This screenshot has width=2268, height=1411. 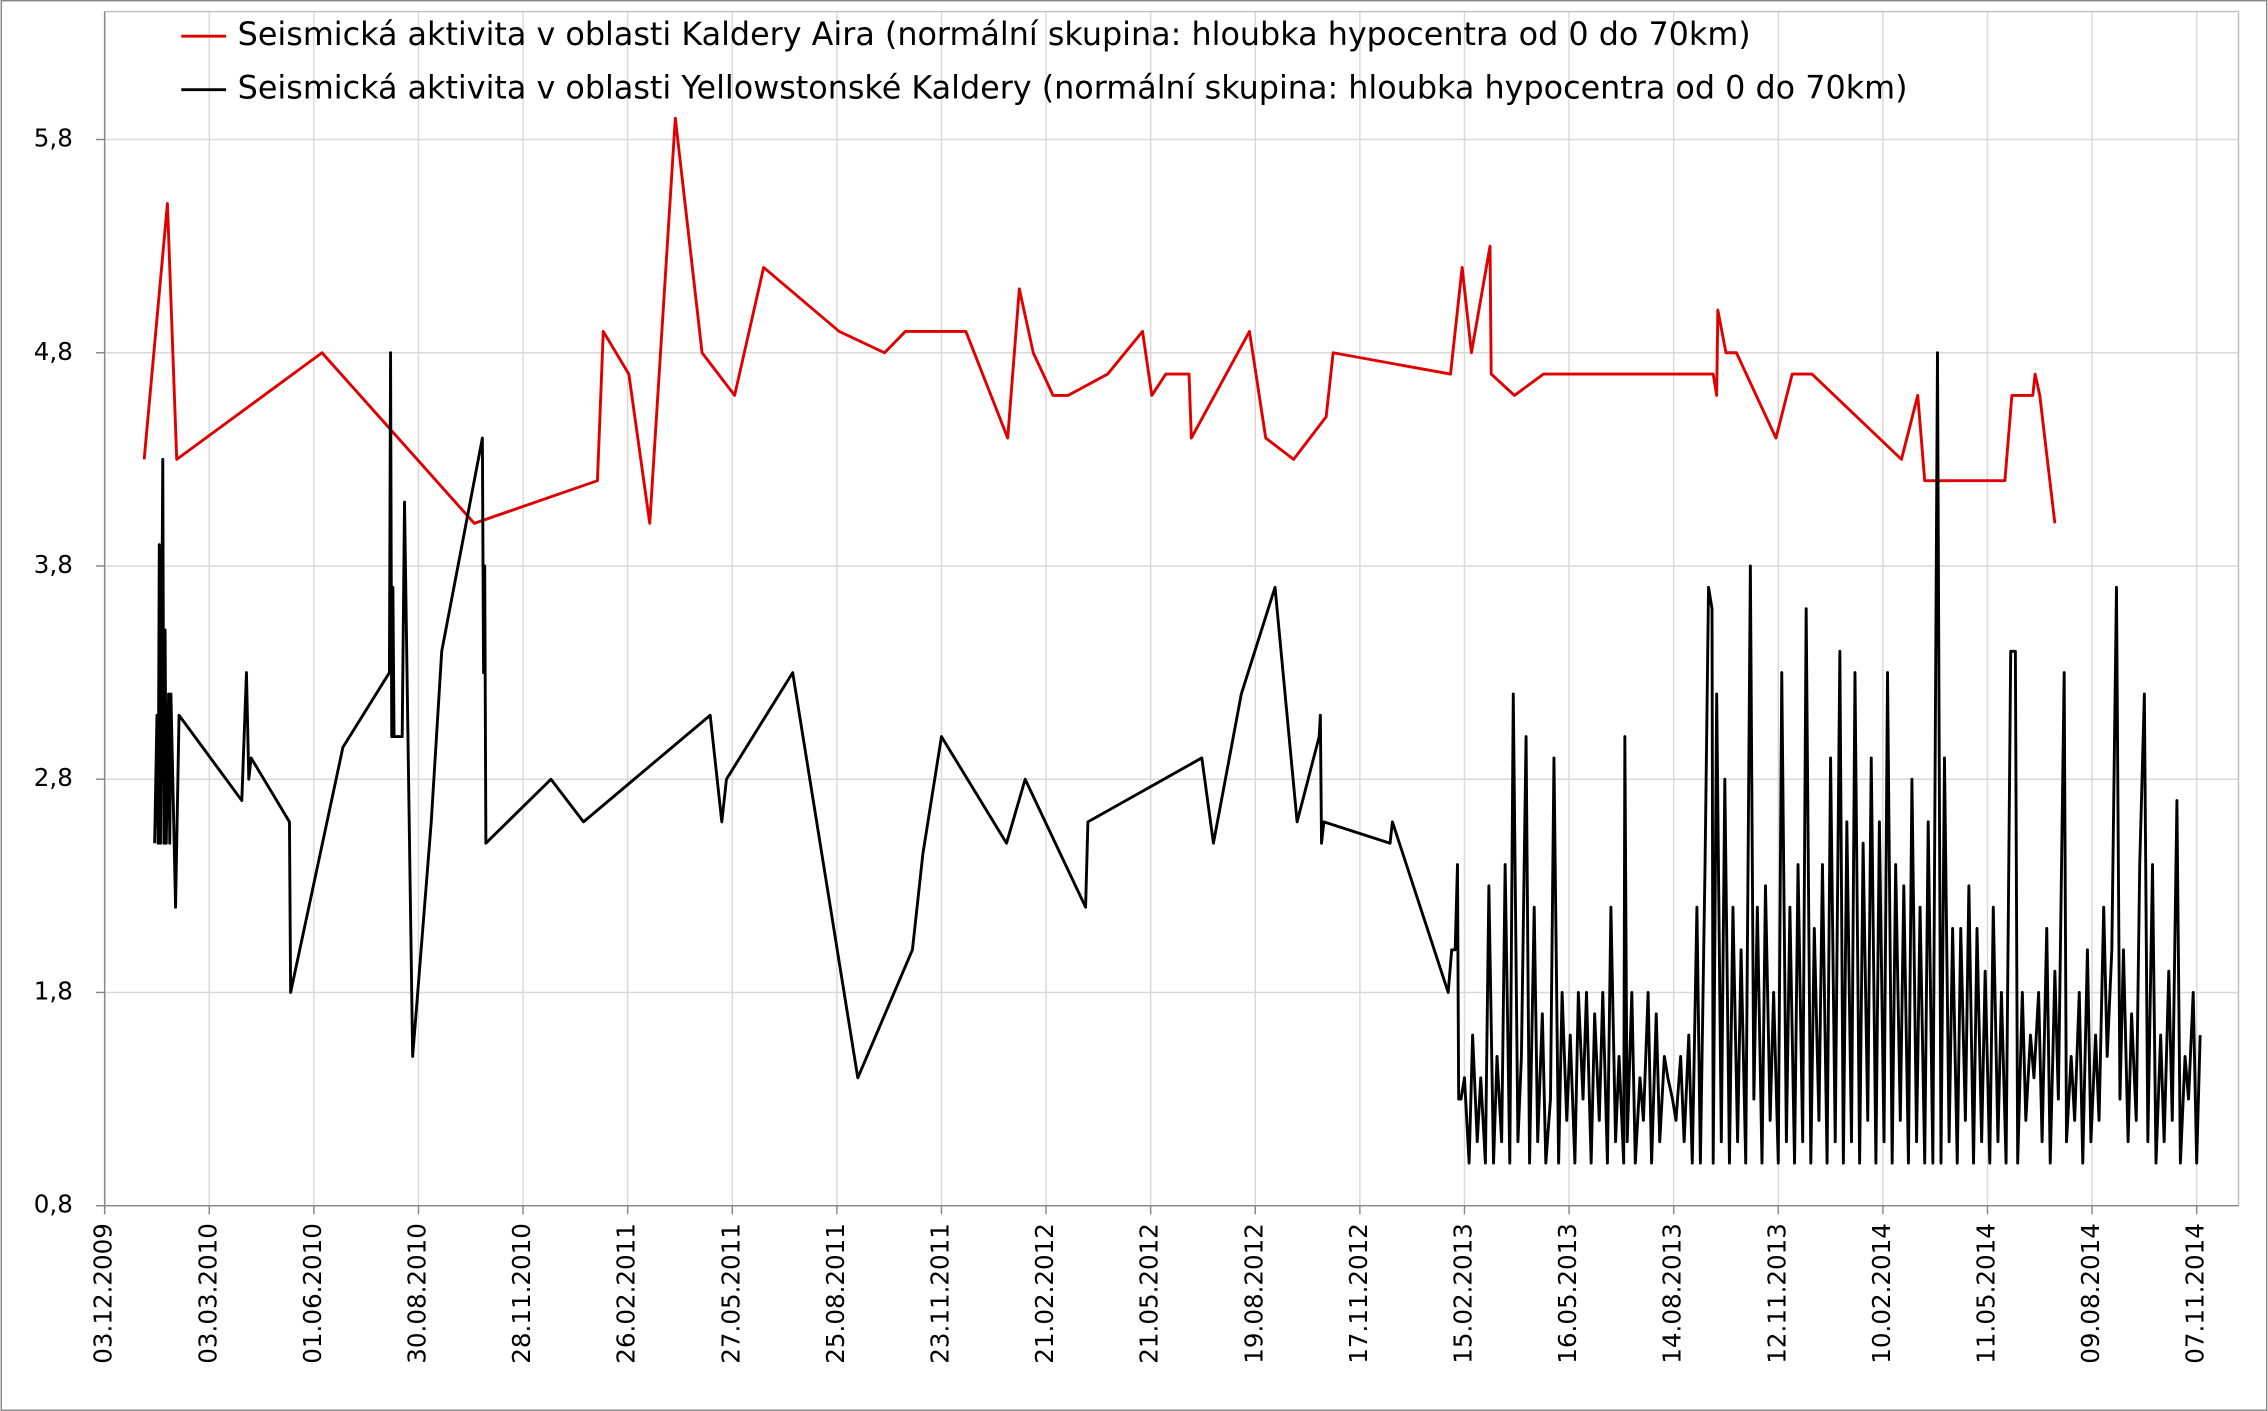 What do you see at coordinates (207, 1293) in the screenshot?
I see `x-tick-label: 03.03.2010` at bounding box center [207, 1293].